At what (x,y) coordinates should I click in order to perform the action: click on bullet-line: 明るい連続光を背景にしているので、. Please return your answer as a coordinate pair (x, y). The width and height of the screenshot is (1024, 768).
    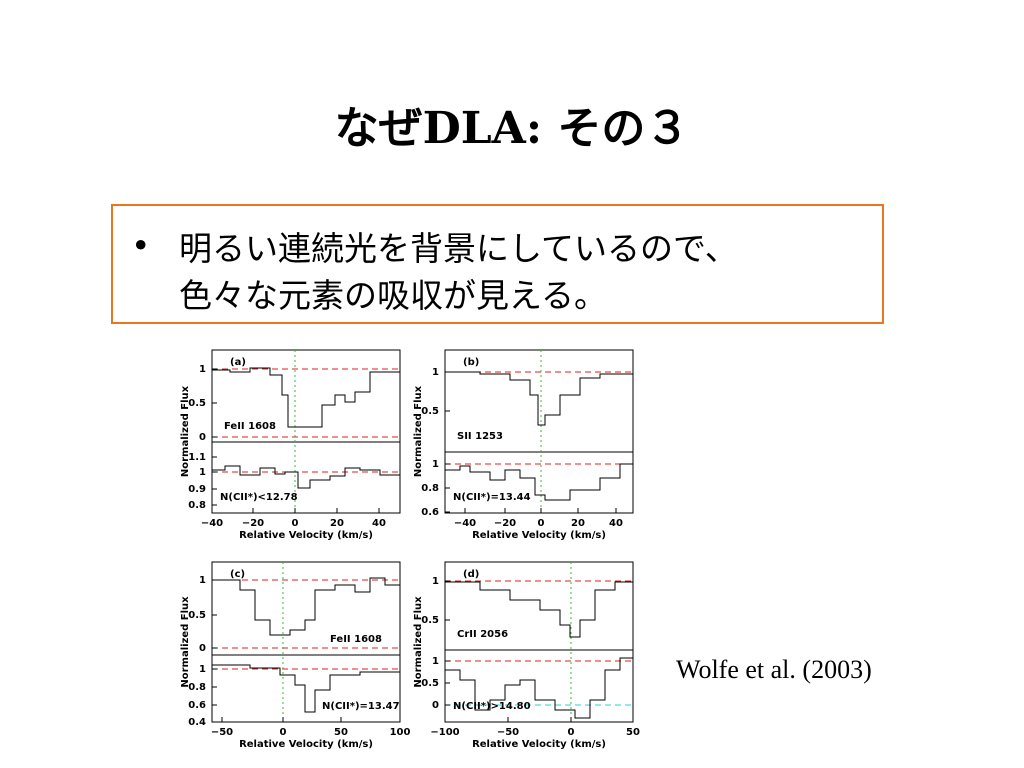
    Looking at the image, I should click on (458, 248).